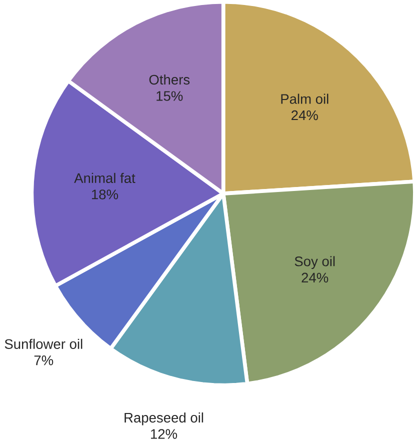 The height and width of the screenshot is (443, 417). I want to click on data-label: 12%, so click(164, 434).